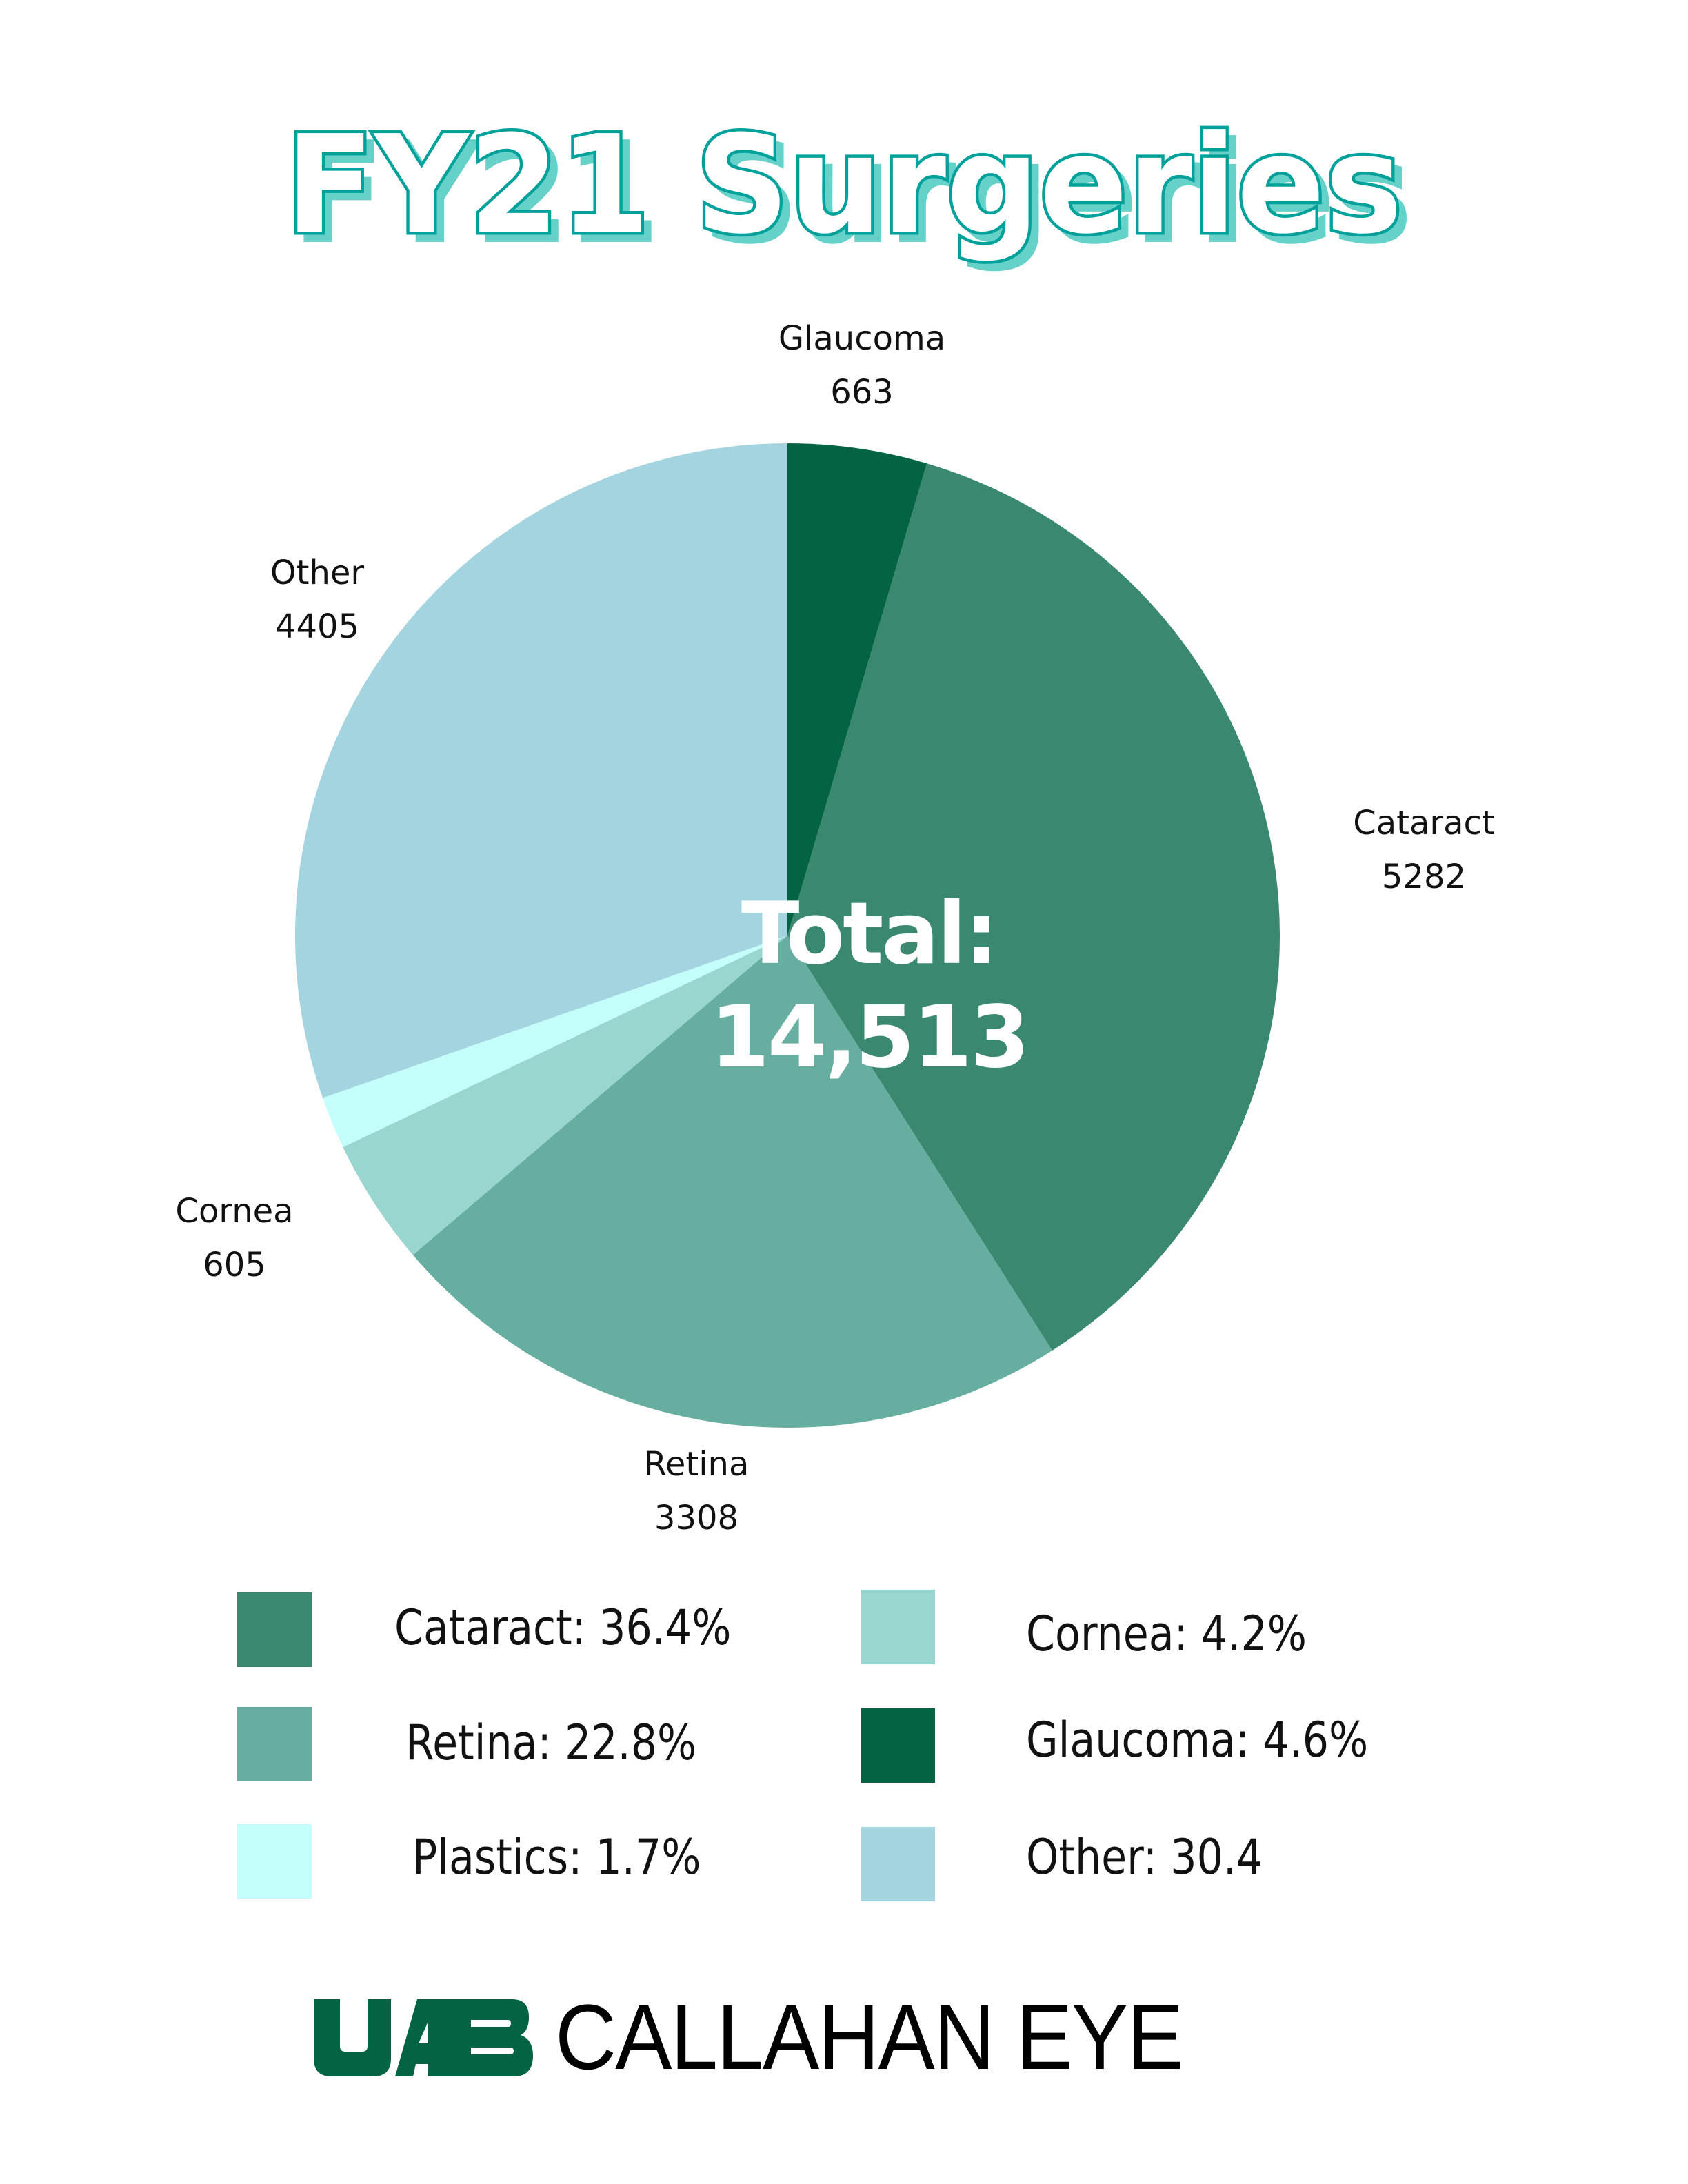 The image size is (1688, 2184). Describe the element at coordinates (1197, 1740) in the screenshot. I see `legend-label: Glaucoma: 4.6%` at that location.